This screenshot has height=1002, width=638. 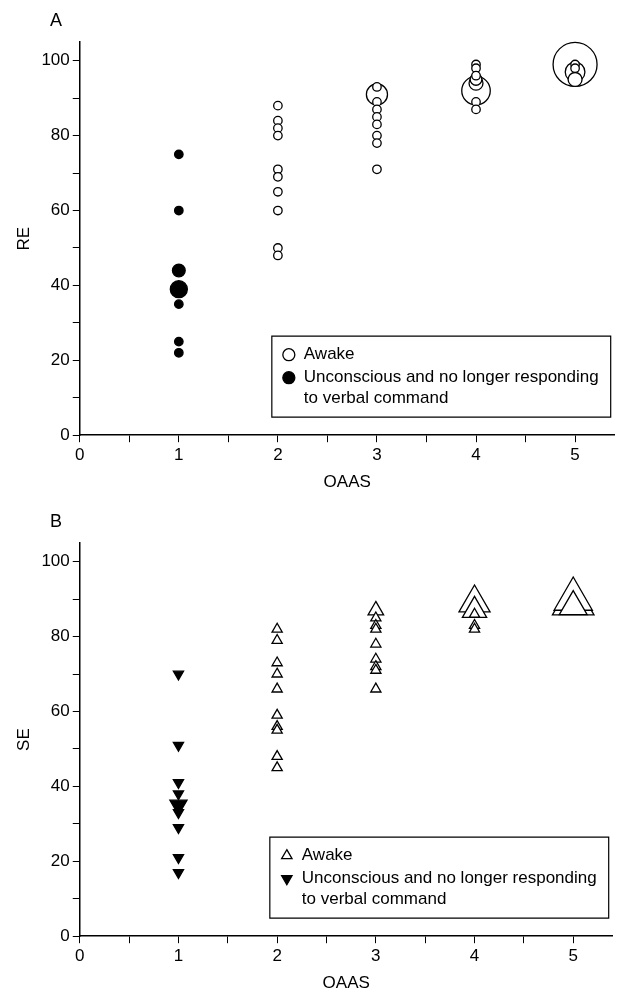 What do you see at coordinates (56, 520) in the screenshot?
I see `chart-title: B` at bounding box center [56, 520].